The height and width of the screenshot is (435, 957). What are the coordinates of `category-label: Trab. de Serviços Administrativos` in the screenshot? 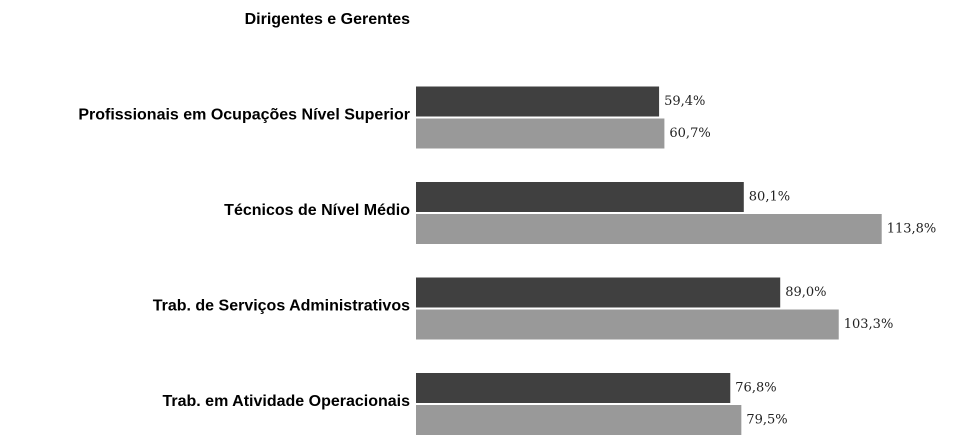 It's located at (281, 306).